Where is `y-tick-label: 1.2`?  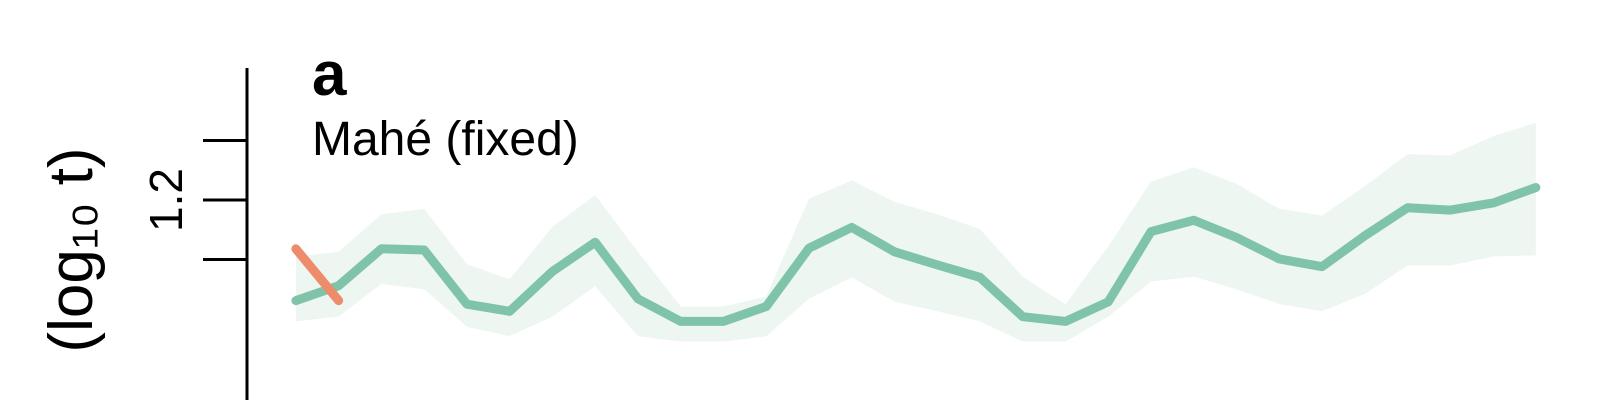
y-tick-label: 1.2 is located at coordinates (166, 200).